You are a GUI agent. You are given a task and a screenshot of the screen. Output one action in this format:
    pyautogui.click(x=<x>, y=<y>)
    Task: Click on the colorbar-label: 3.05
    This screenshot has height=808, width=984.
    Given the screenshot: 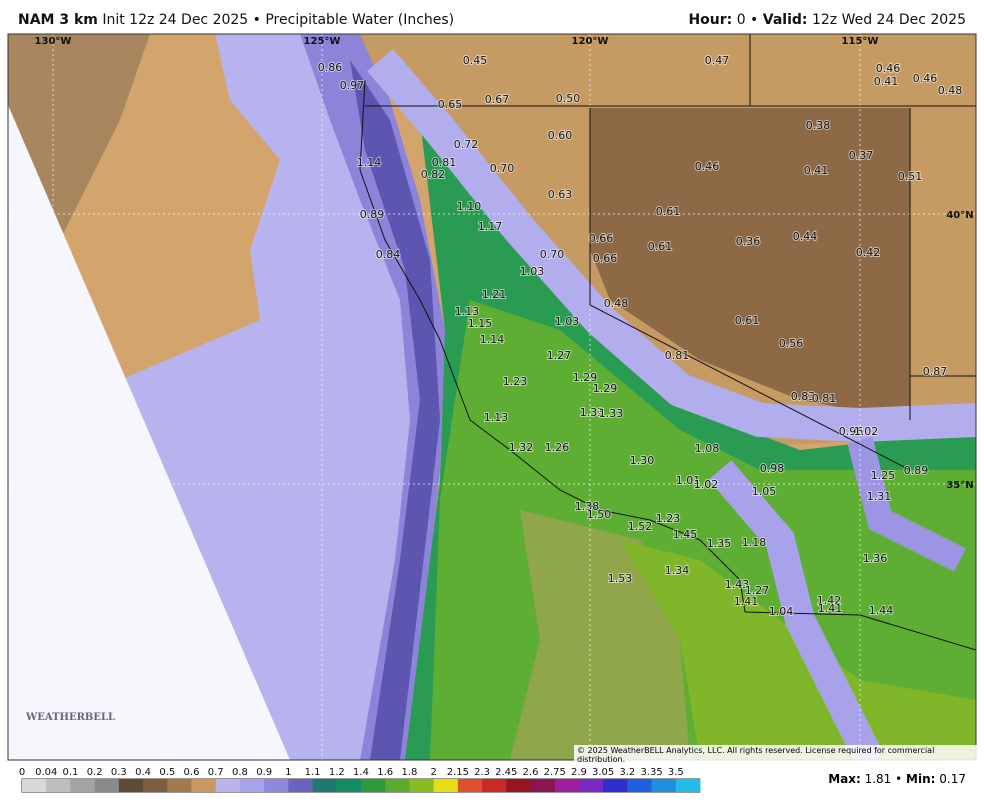 What is the action you would take?
    pyautogui.click(x=603, y=772)
    